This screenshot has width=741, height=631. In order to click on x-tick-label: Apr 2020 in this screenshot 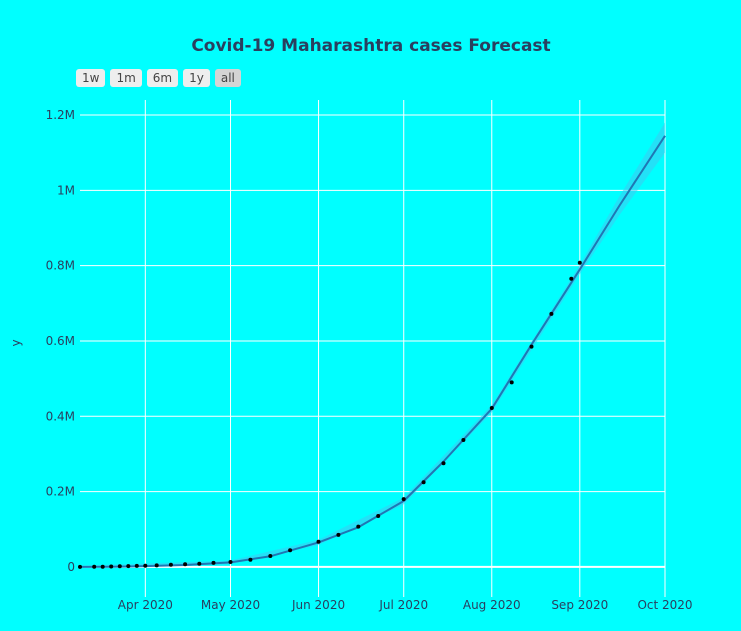, I will do `click(145, 605)`.